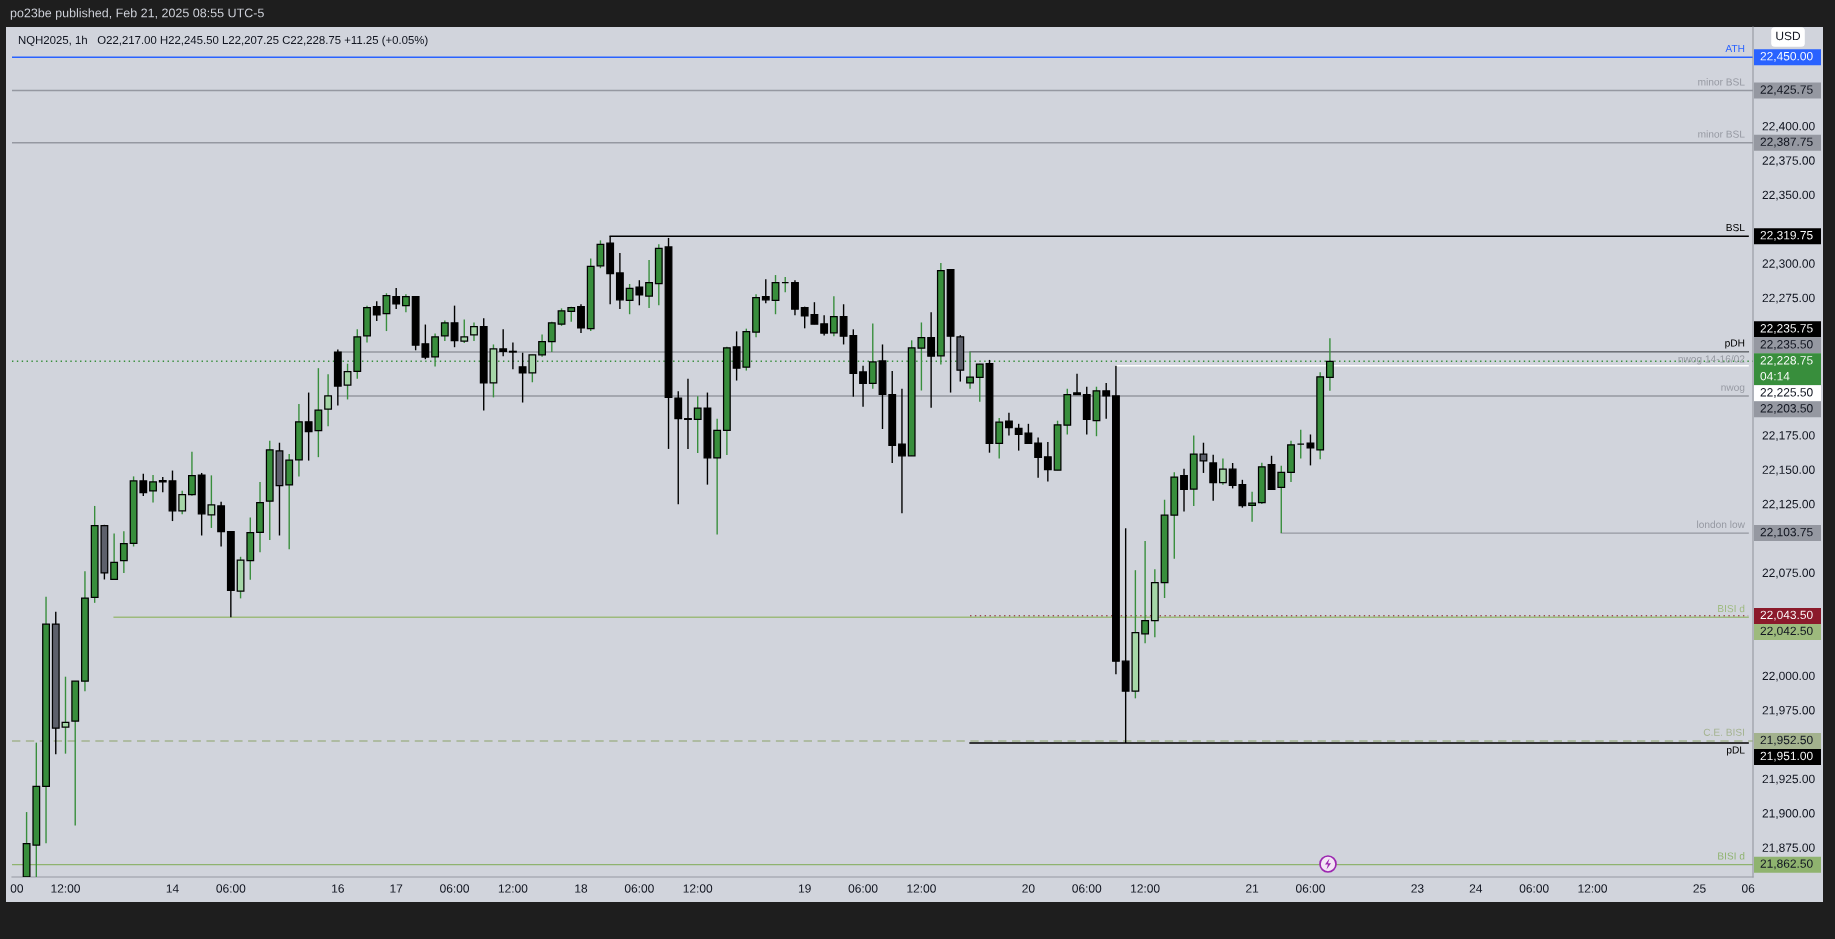 Image resolution: width=1835 pixels, height=939 pixels. I want to click on y-tick-label: 21,975.00, so click(1788, 711).